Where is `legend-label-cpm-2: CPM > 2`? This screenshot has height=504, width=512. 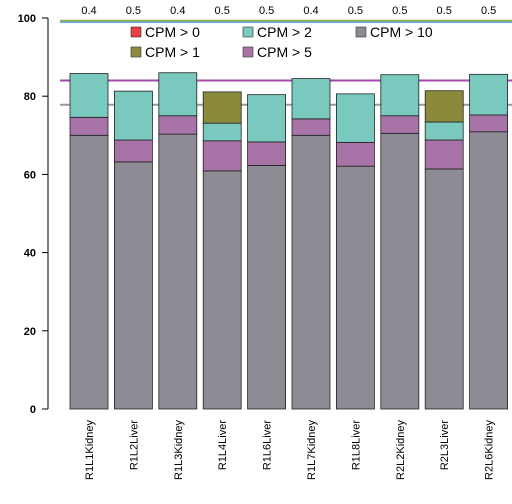 legend-label-cpm-2: CPM > 2 is located at coordinates (284, 32).